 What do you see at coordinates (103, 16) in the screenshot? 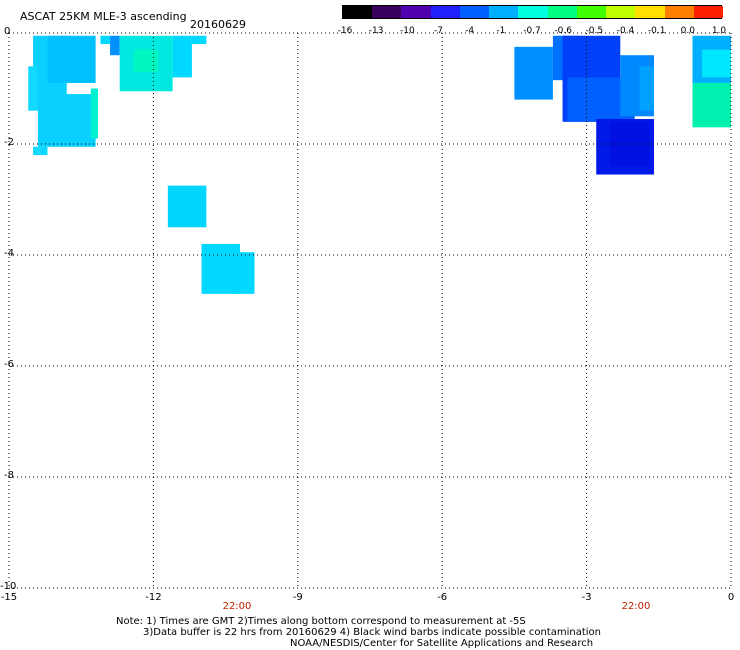
I see `map-title: ASCAT 25KM MLE-3 ascending` at bounding box center [103, 16].